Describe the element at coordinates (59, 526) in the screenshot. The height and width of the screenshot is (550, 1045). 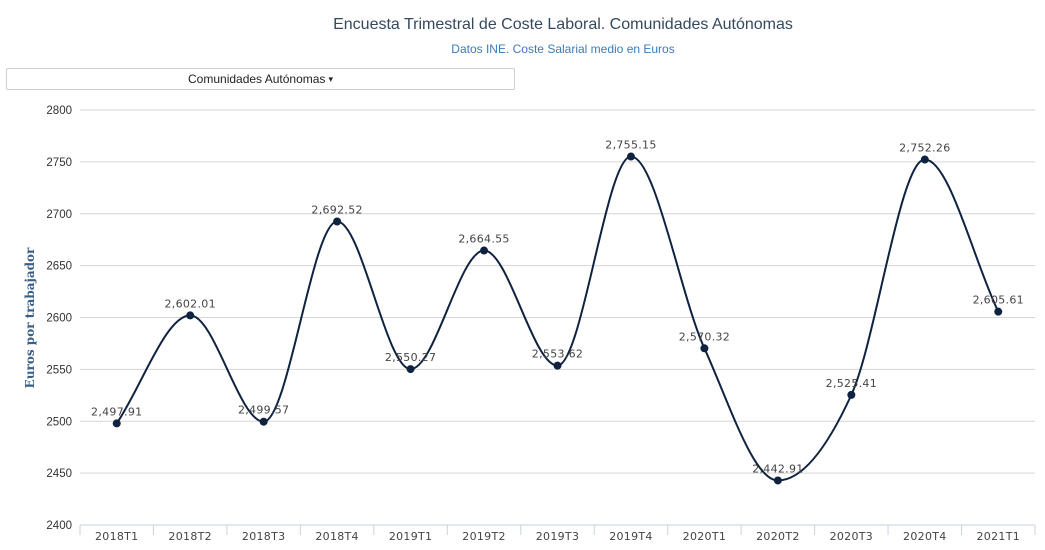
I see `y-tick-label: 2400` at that location.